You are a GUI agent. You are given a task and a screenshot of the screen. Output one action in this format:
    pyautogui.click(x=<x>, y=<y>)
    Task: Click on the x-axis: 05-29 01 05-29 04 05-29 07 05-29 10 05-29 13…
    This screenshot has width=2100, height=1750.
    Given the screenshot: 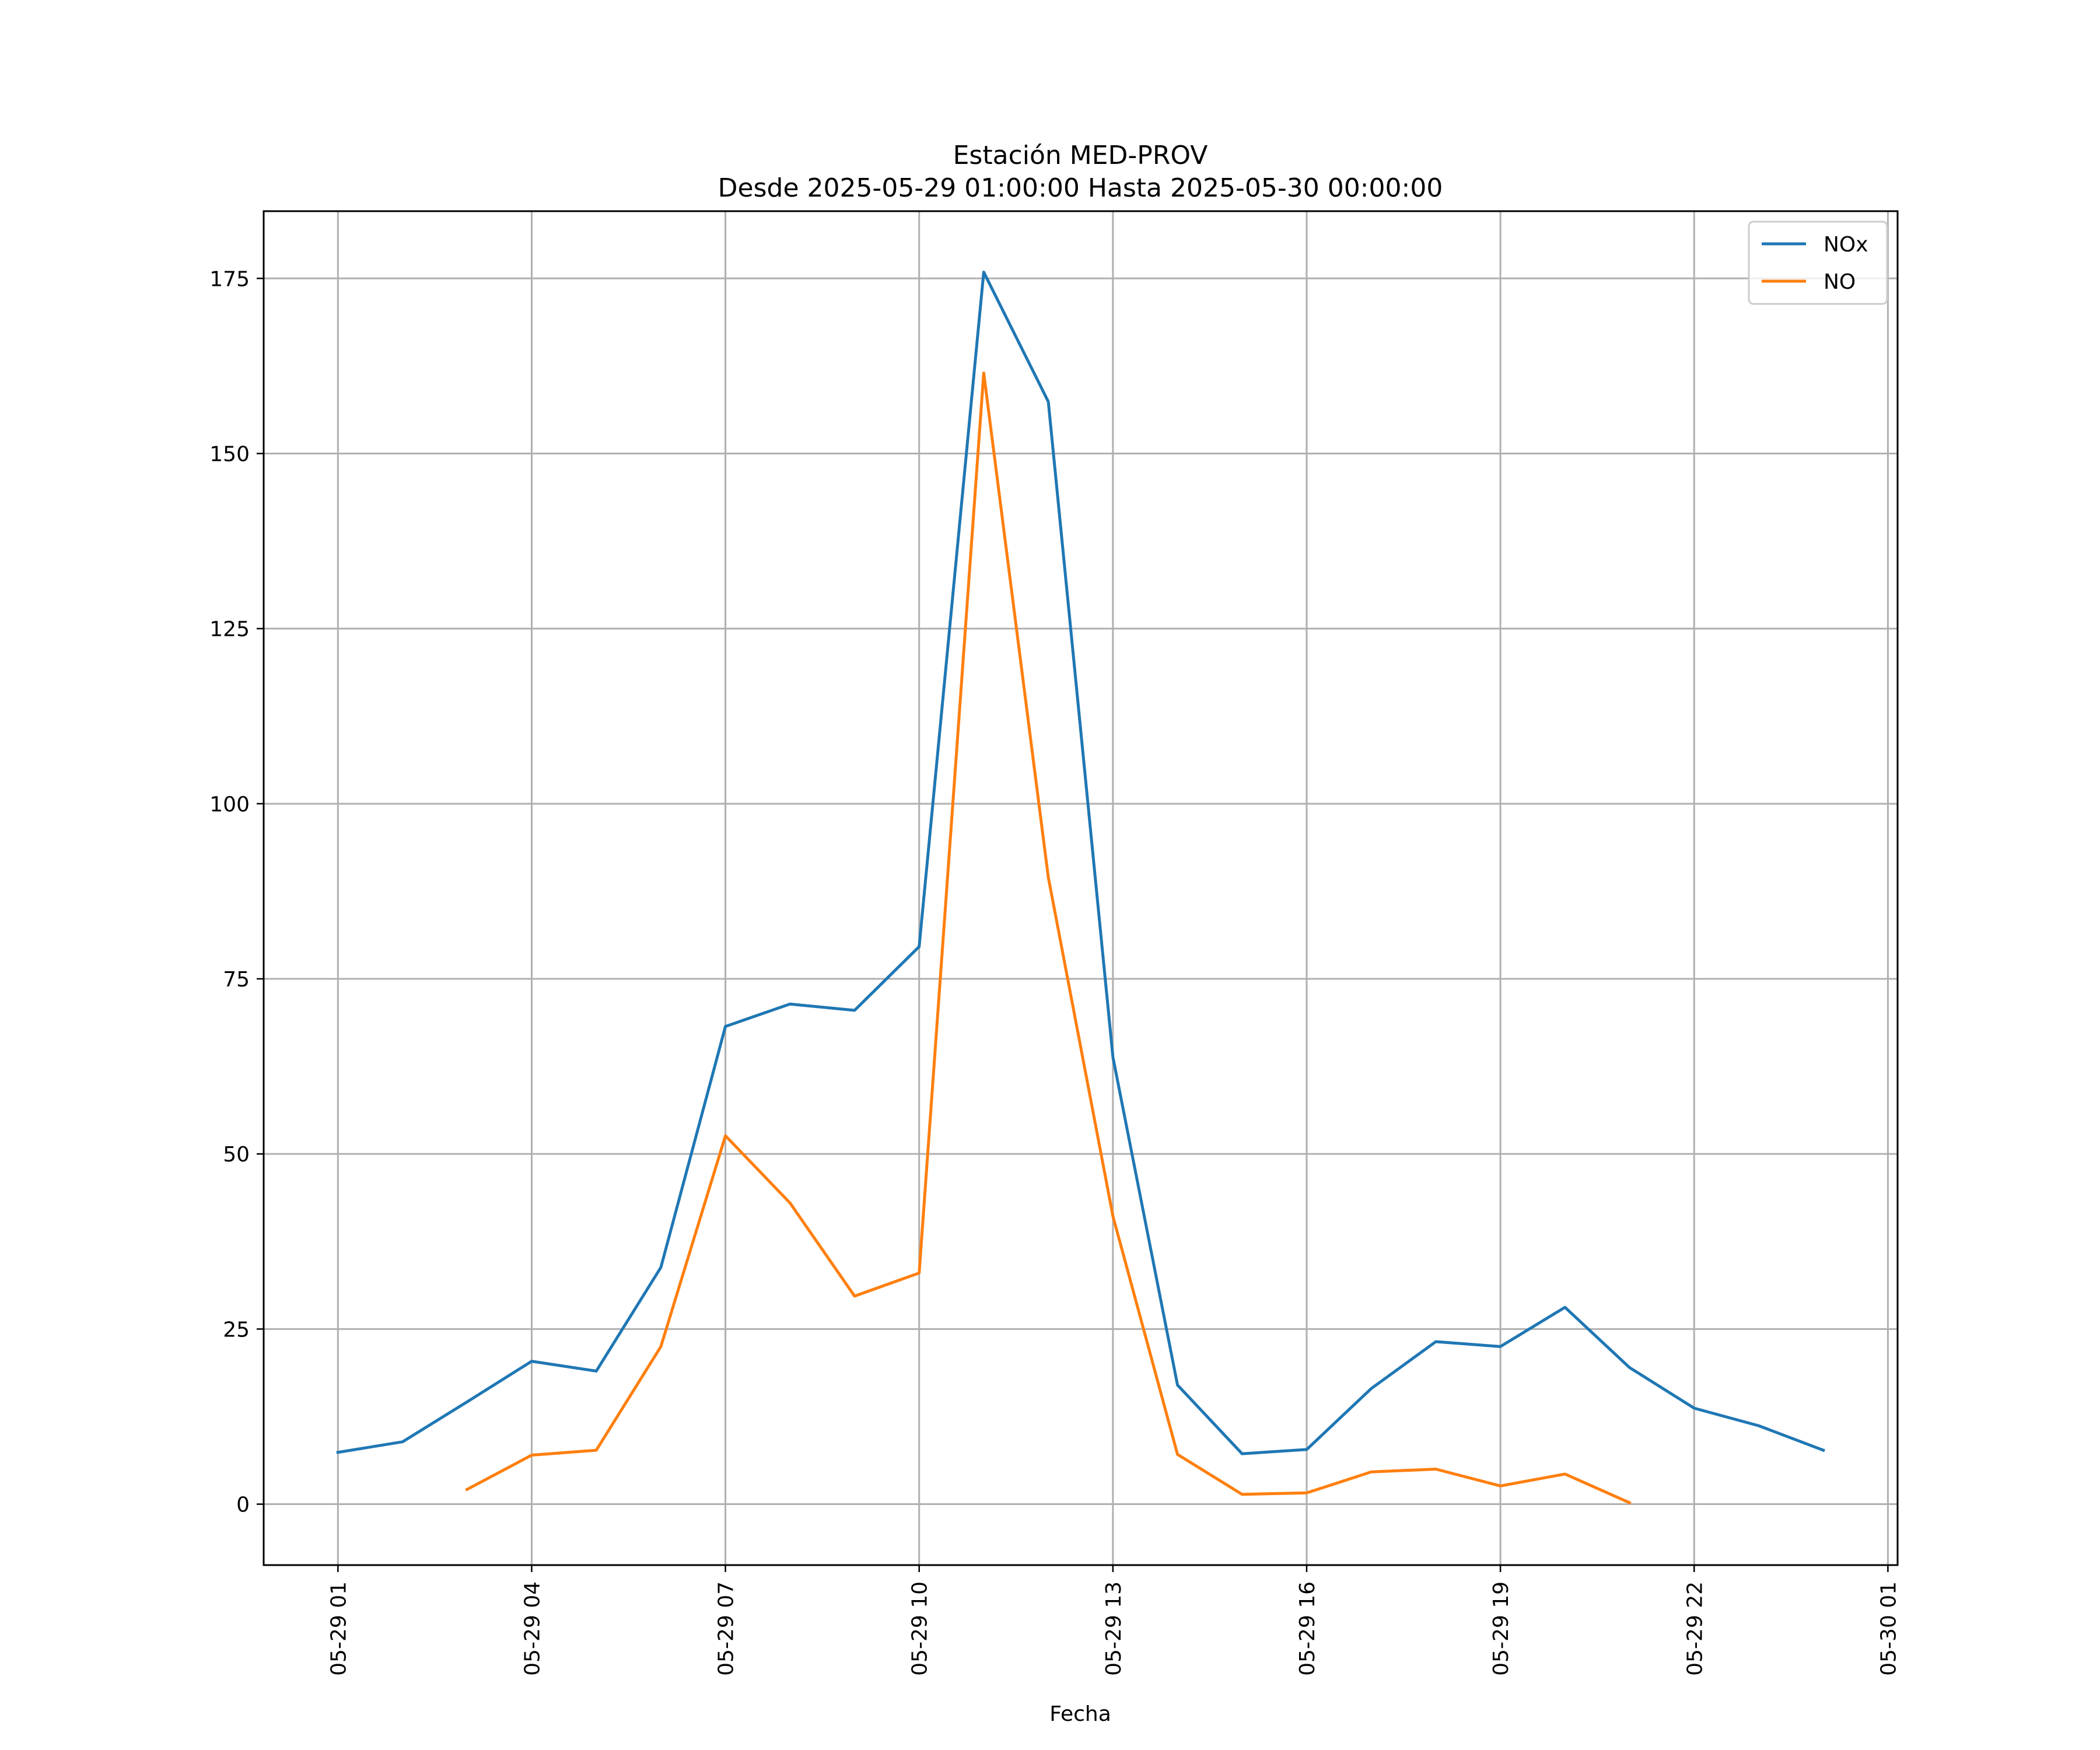 What is the action you would take?
    pyautogui.click(x=1114, y=1620)
    